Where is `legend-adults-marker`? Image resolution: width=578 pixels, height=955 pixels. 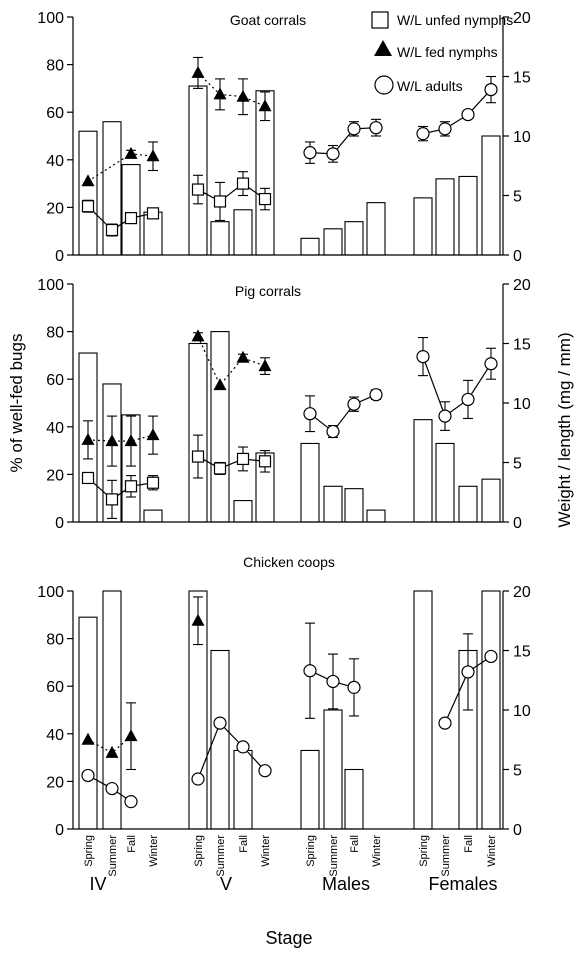
legend-adults-marker is located at coordinates (384, 85).